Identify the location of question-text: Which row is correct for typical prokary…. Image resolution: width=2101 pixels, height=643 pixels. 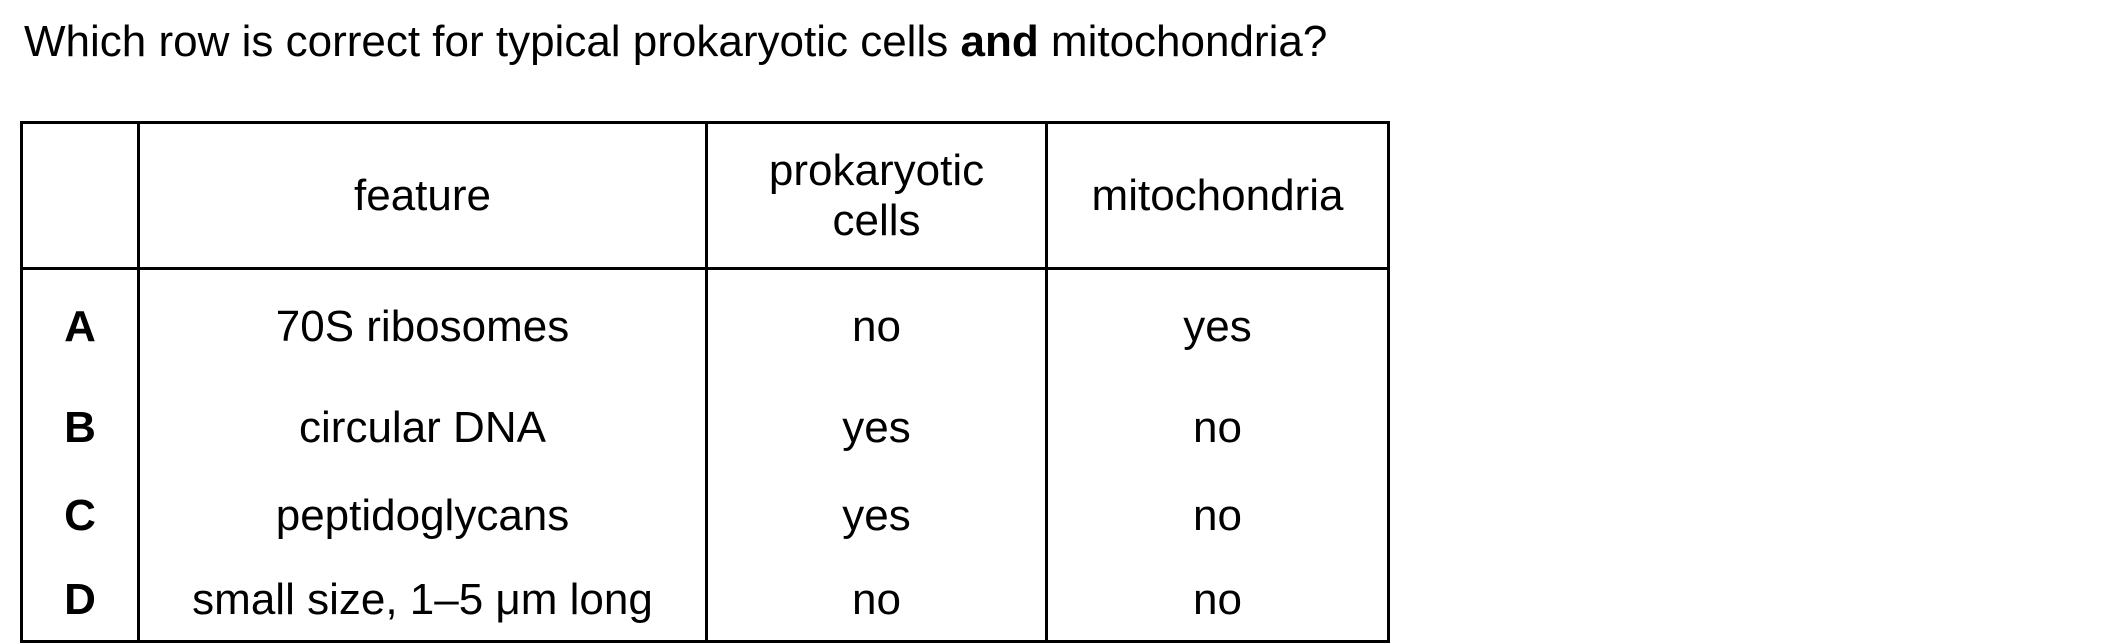
(675, 42).